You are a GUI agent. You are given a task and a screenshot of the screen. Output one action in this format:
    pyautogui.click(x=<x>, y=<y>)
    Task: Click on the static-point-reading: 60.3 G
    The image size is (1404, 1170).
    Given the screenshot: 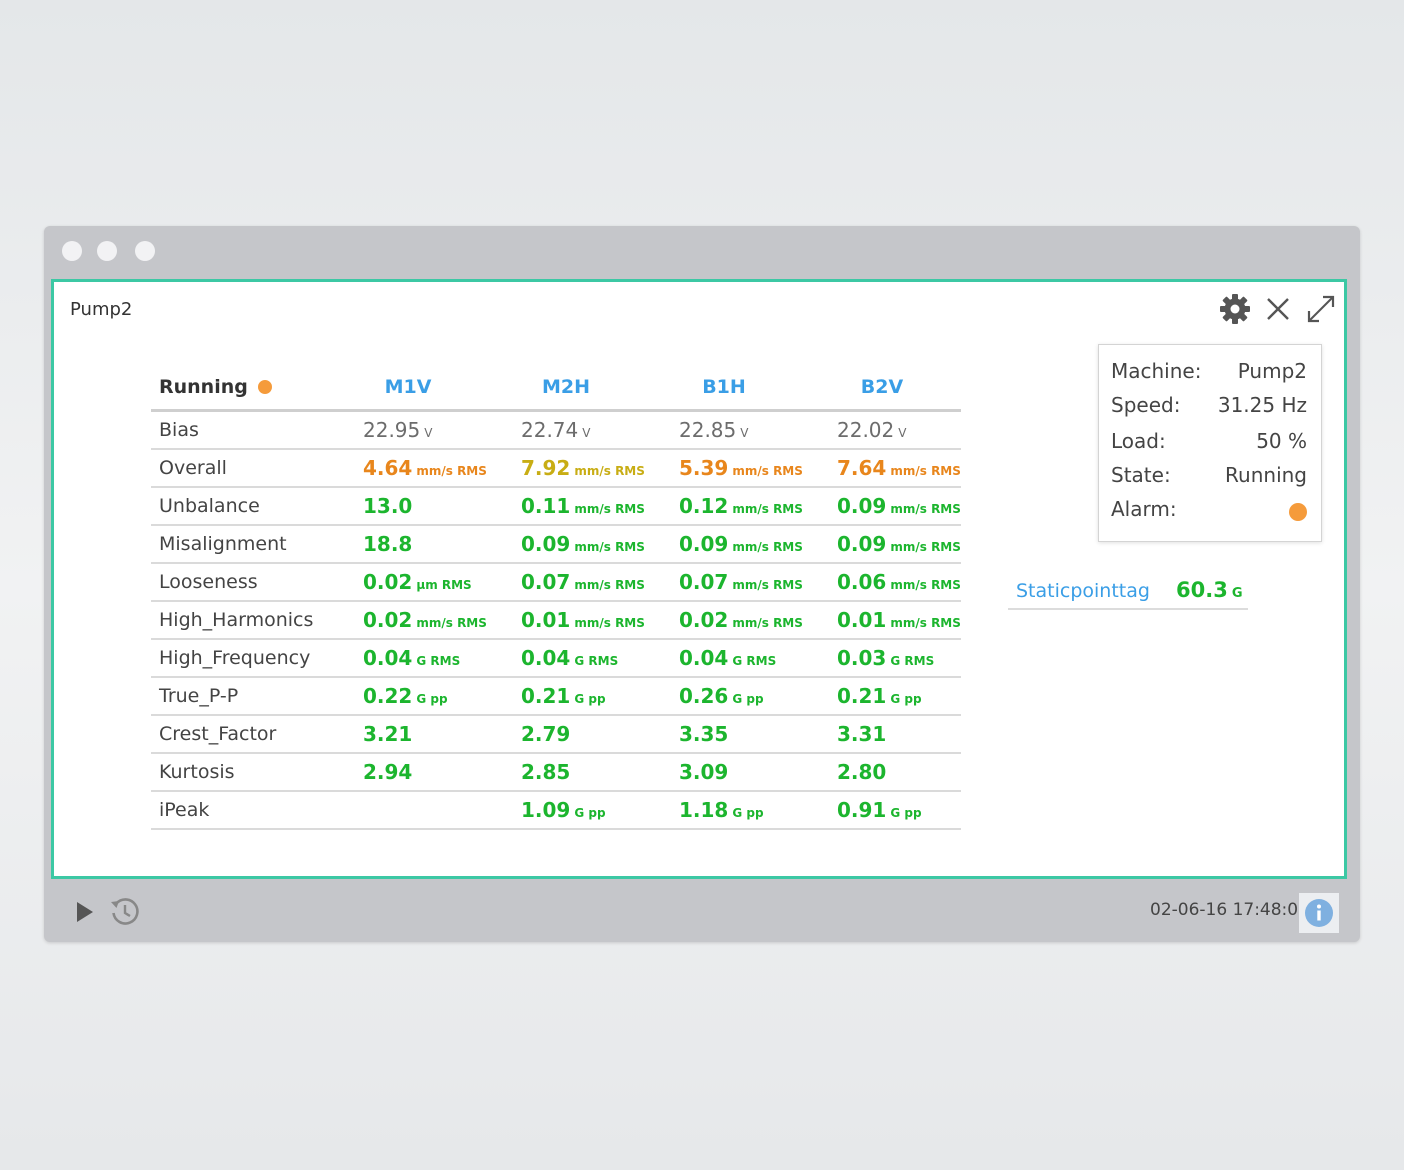 What is the action you would take?
    pyautogui.click(x=1209, y=590)
    